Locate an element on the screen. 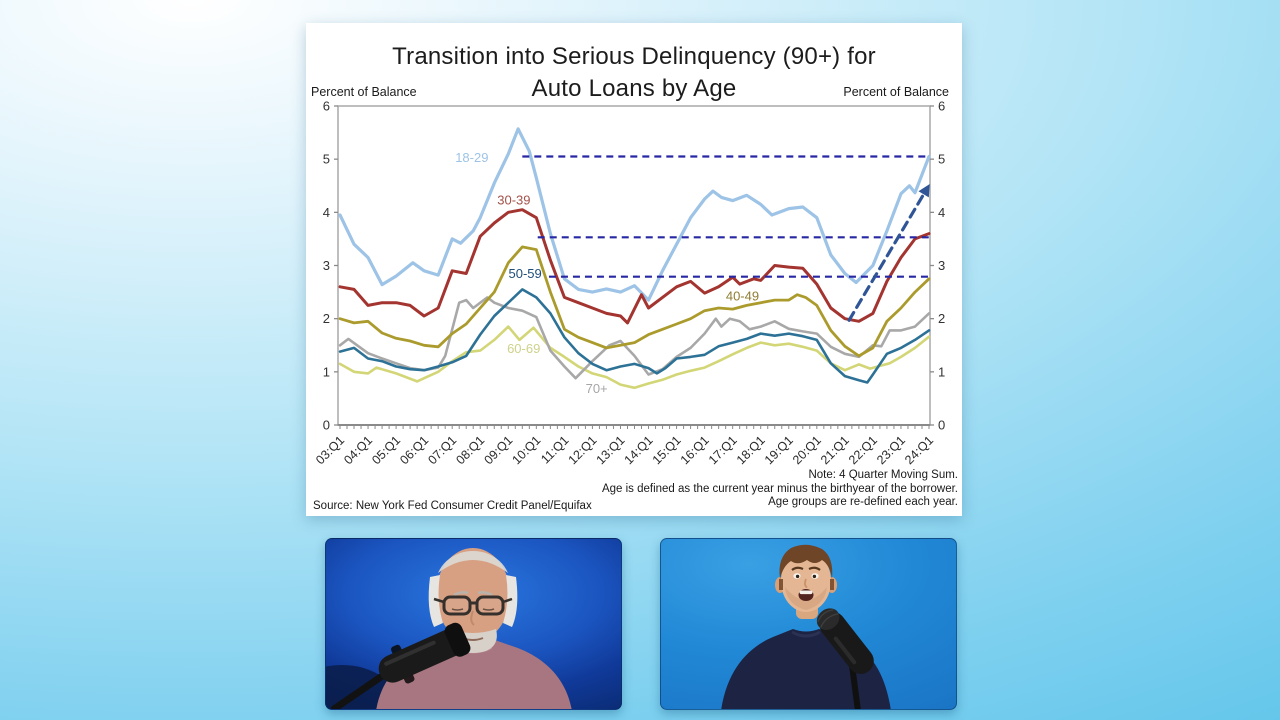  y-tick-label-left: 6 is located at coordinates (326, 106).